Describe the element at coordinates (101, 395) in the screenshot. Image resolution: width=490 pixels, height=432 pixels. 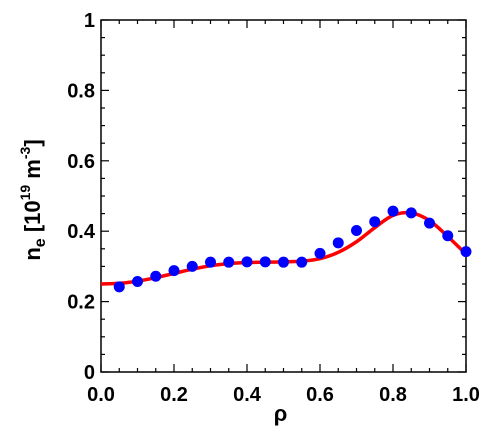
I see `x-tick-label: 0.0` at that location.